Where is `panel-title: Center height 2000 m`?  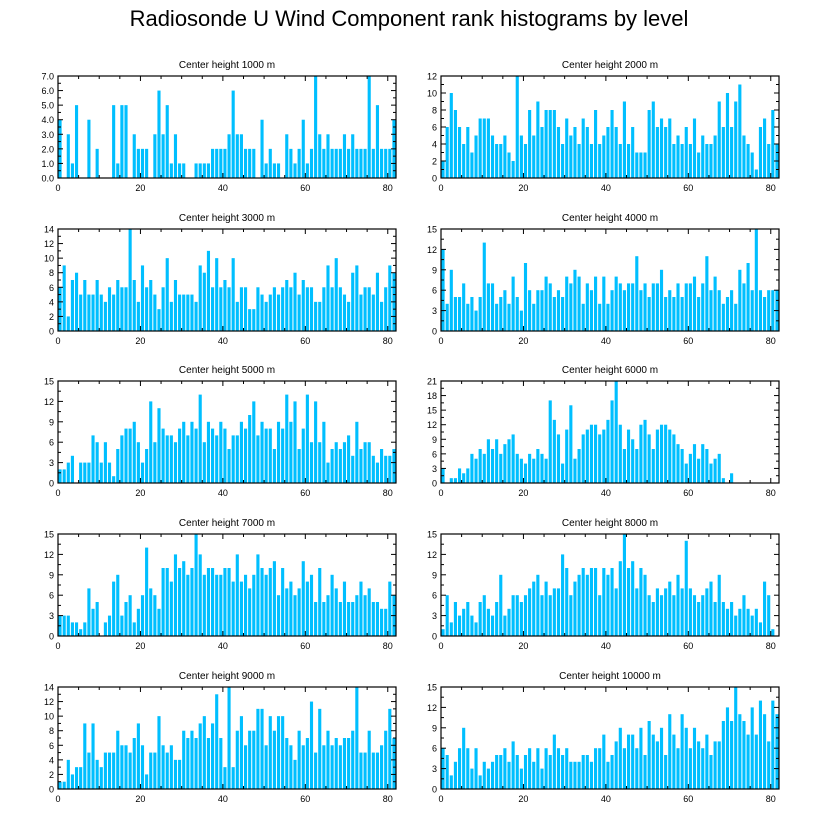 panel-title: Center height 2000 m is located at coordinates (610, 65).